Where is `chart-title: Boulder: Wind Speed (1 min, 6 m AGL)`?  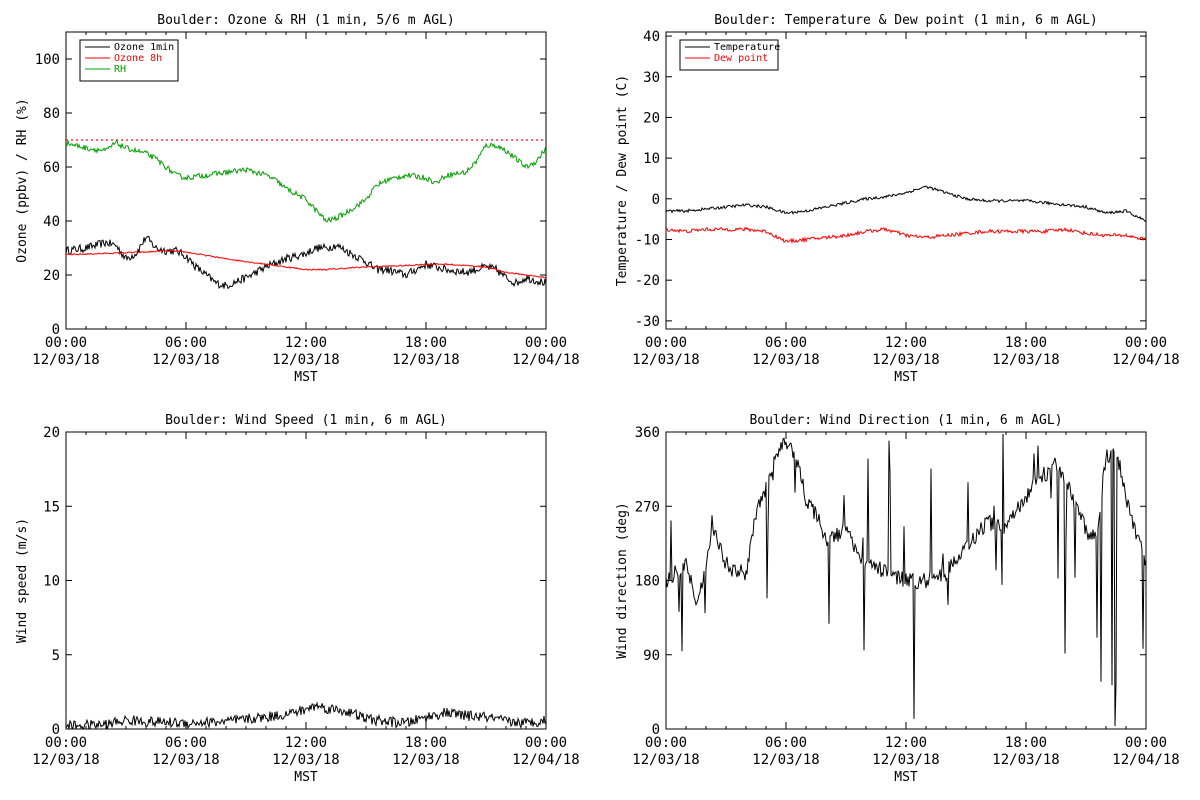
chart-title: Boulder: Wind Speed (1 min, 6 m AGL) is located at coordinates (306, 420).